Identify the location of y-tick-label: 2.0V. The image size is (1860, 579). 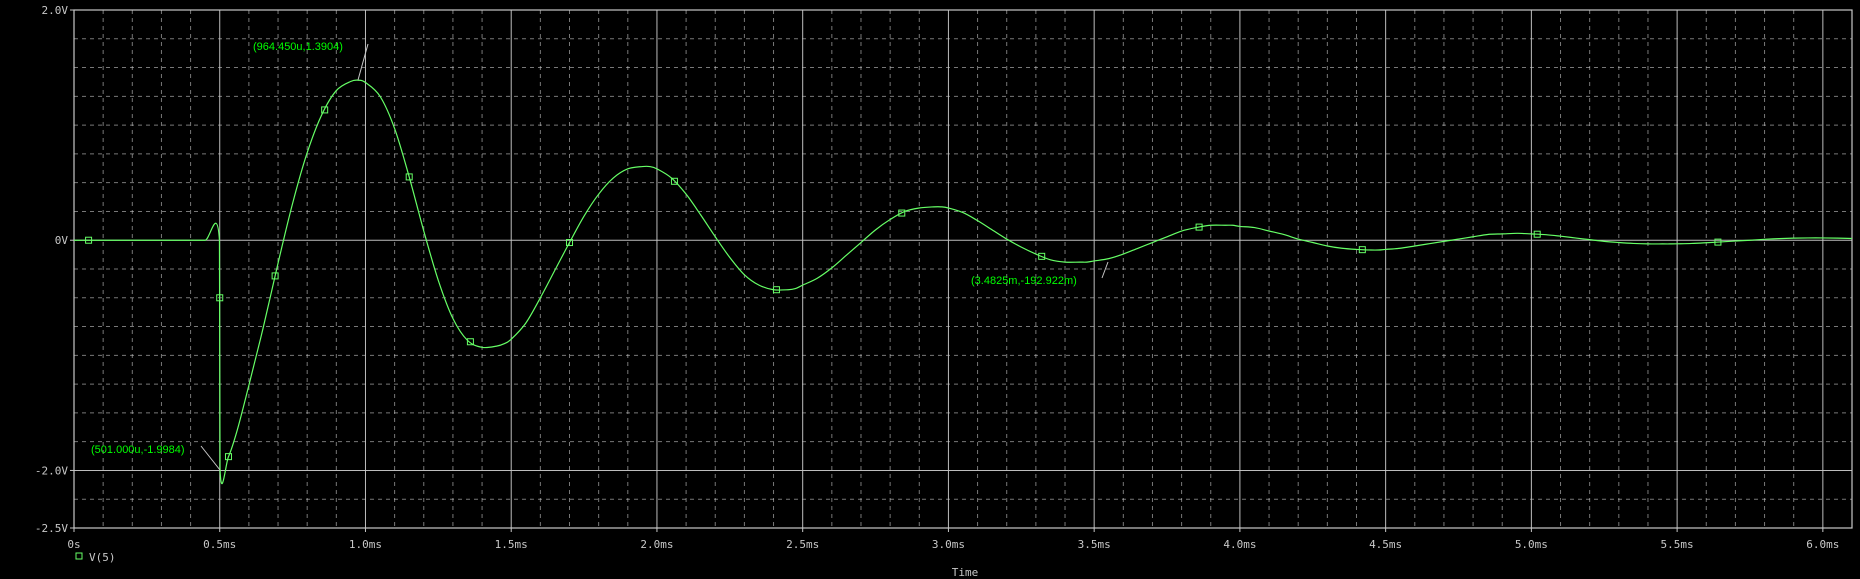
(55, 10).